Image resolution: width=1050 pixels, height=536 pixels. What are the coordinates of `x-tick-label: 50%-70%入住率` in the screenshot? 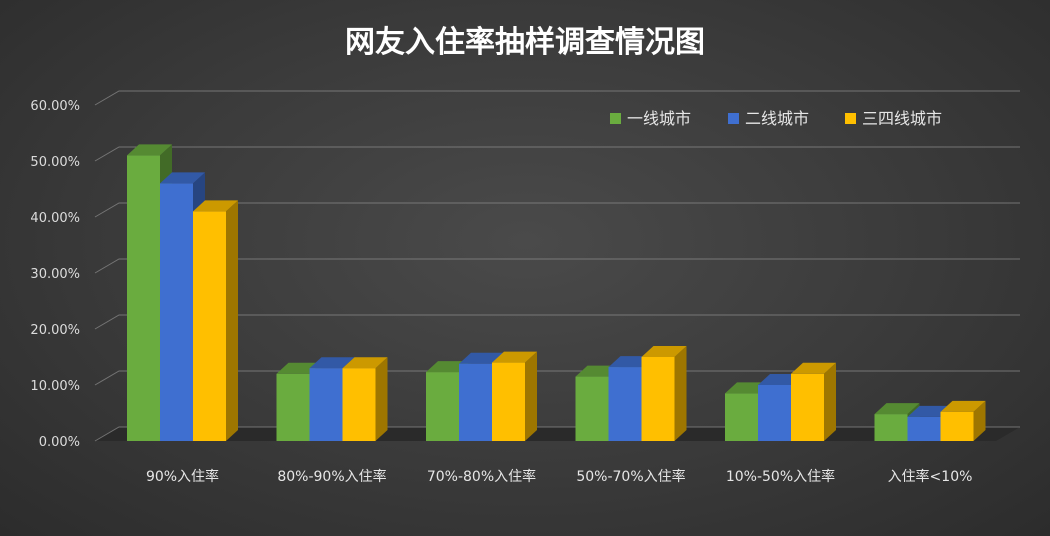 It's located at (630, 476).